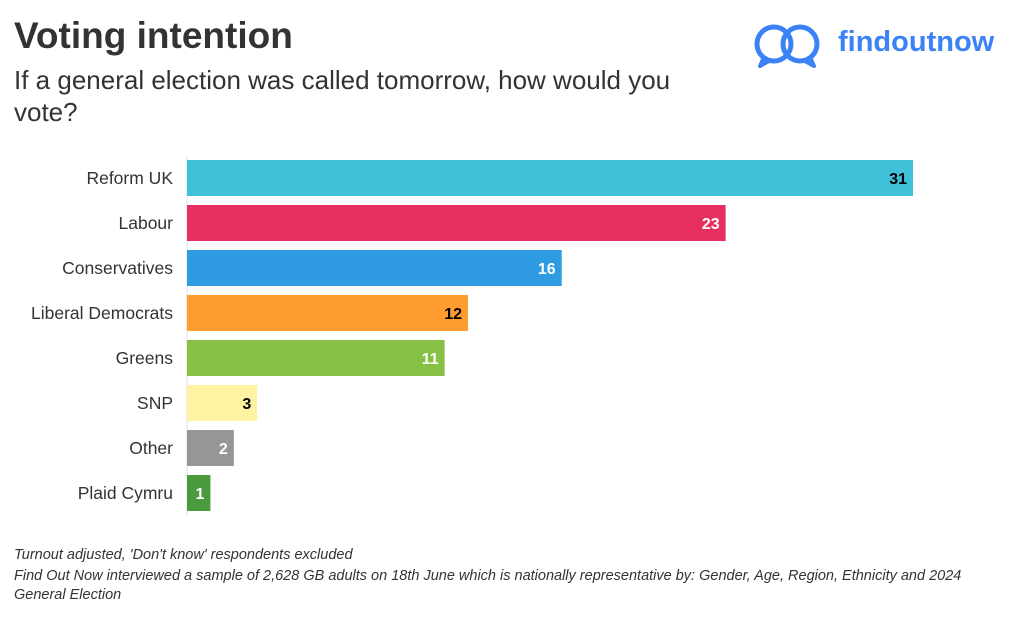 Image resolution: width=1024 pixels, height=617 pixels. What do you see at coordinates (916, 42) in the screenshot?
I see `logo-text: findoutnow` at bounding box center [916, 42].